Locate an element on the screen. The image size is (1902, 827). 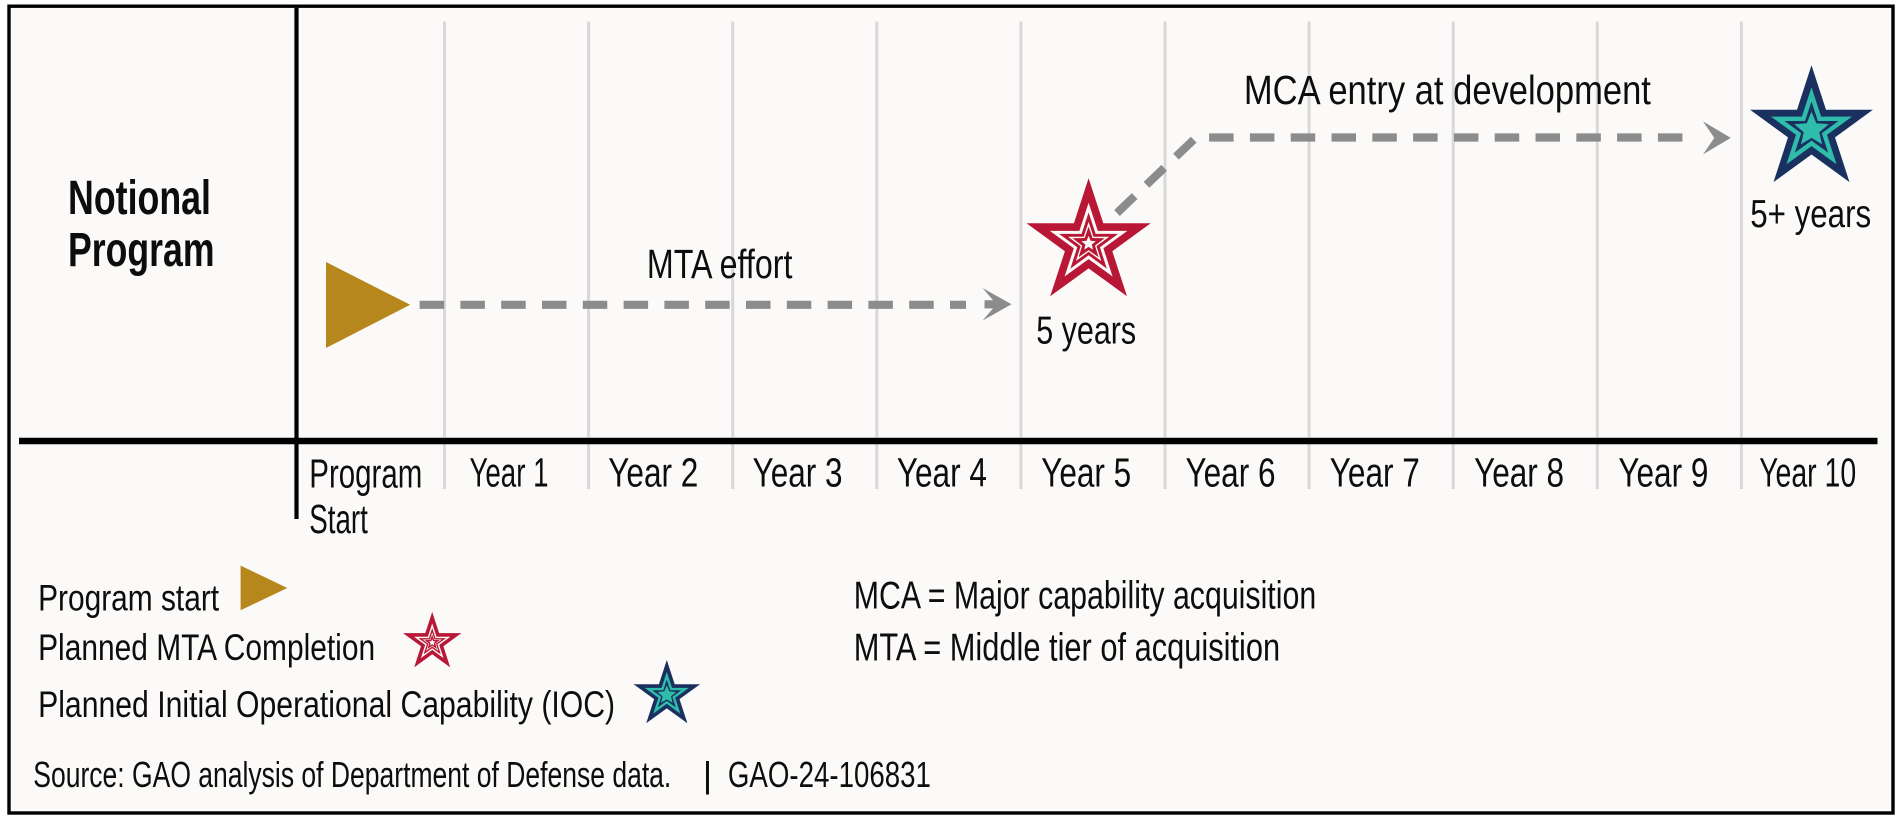
svg-text:MTA = Middle tier of acquisiti: MTA = Middle tier of acquisition is located at coordinates (1067, 648).